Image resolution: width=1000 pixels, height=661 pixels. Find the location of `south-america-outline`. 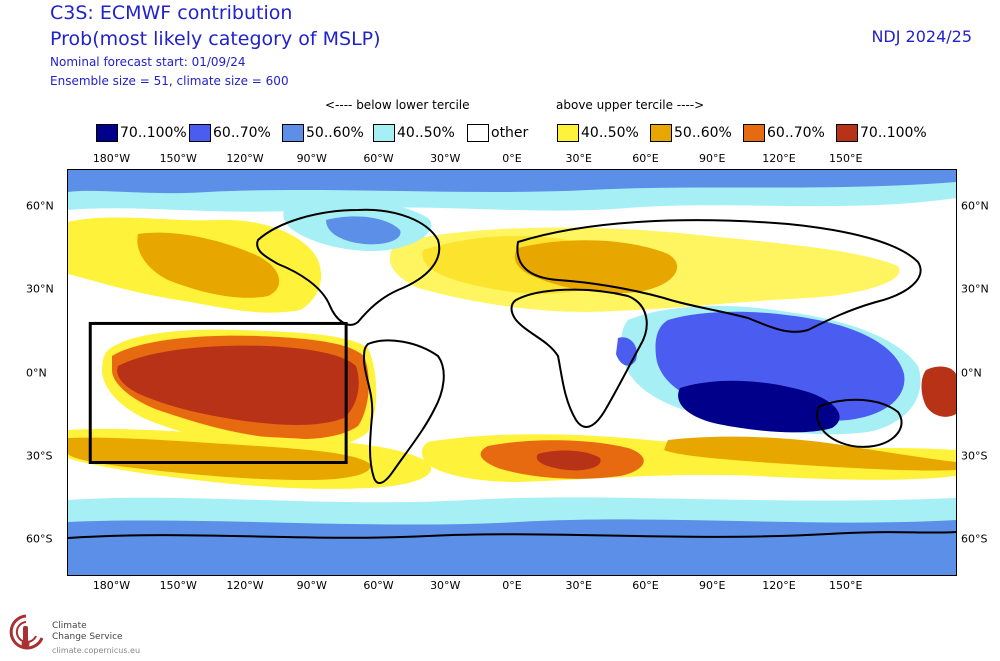

south-america-outline is located at coordinates (403, 412).